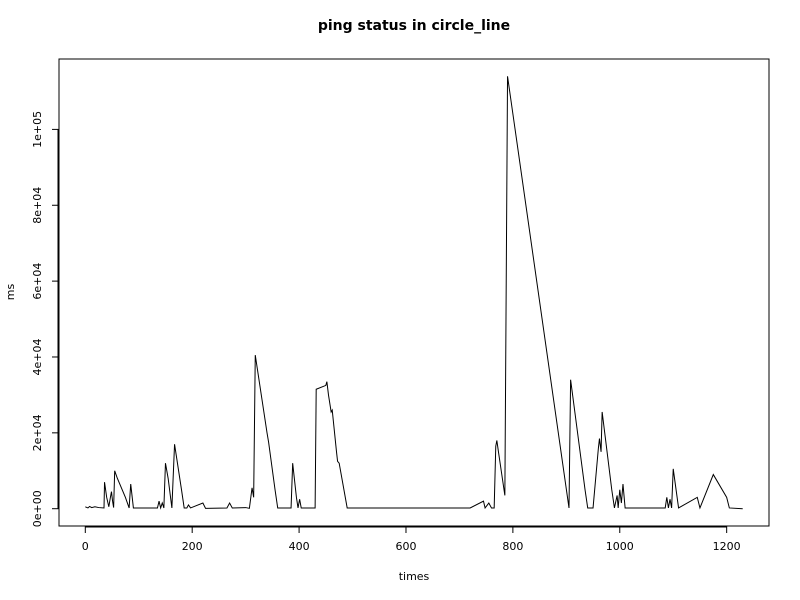 This screenshot has width=800, height=600. I want to click on x-tick-label: 1200, so click(727, 546).